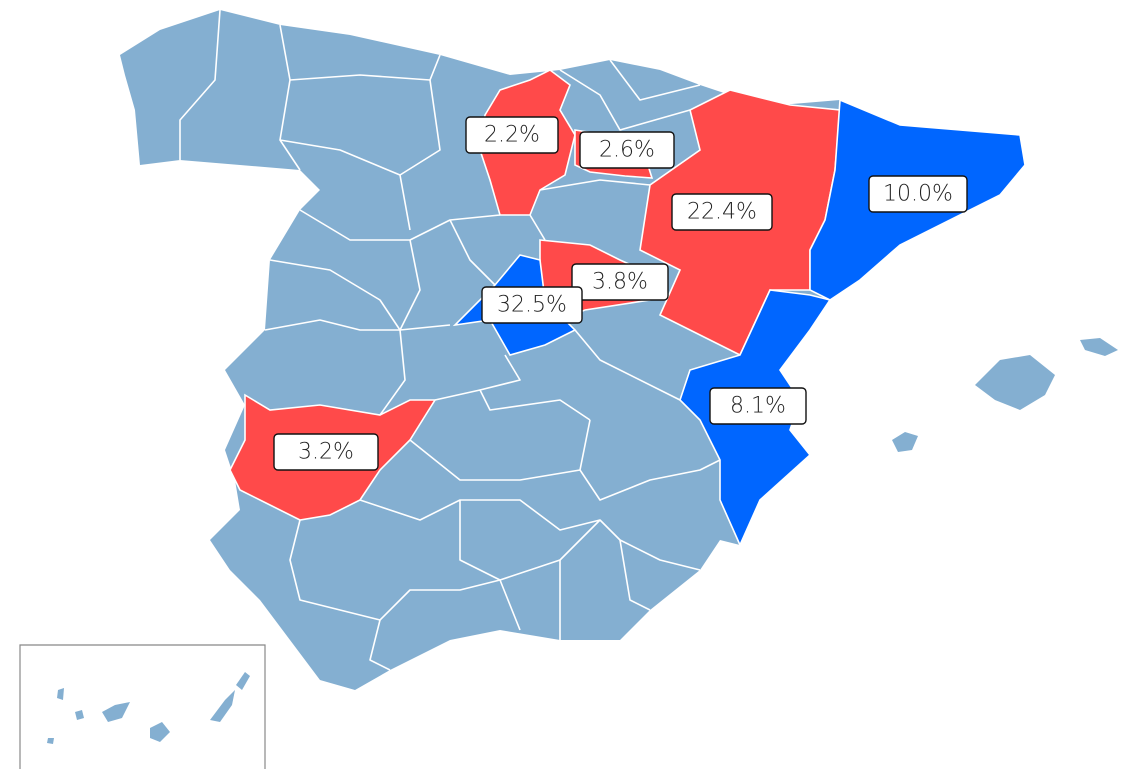 This screenshot has width=1134, height=773. What do you see at coordinates (905, 442) in the screenshot?
I see `ibiza` at bounding box center [905, 442].